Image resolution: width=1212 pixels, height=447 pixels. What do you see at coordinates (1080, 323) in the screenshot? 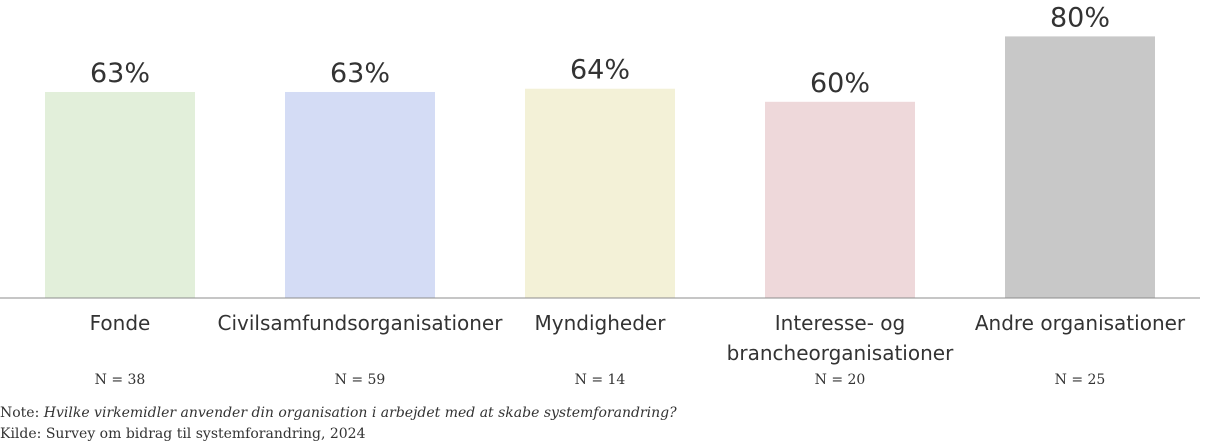
I see `category-label: Andre organisationer` at bounding box center [1080, 323].